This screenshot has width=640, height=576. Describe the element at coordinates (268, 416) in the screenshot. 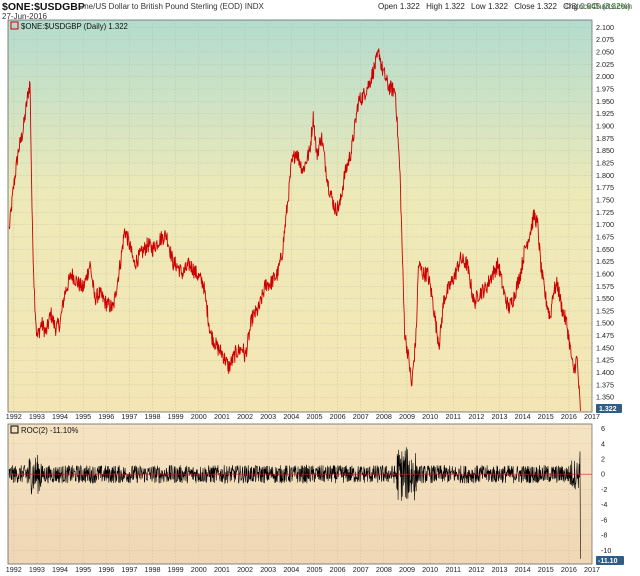

I see `price-x-tick-2003: 2003` at that location.